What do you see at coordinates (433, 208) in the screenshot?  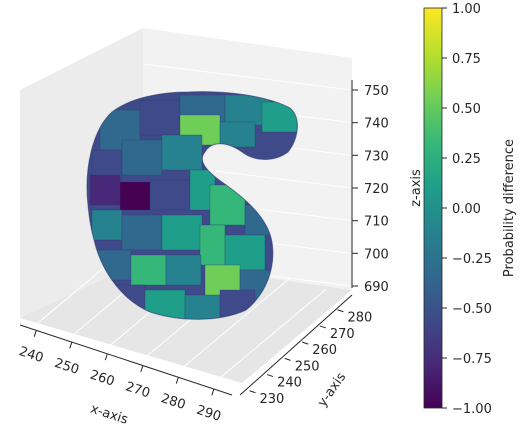 I see `colorbar-gradient` at bounding box center [433, 208].